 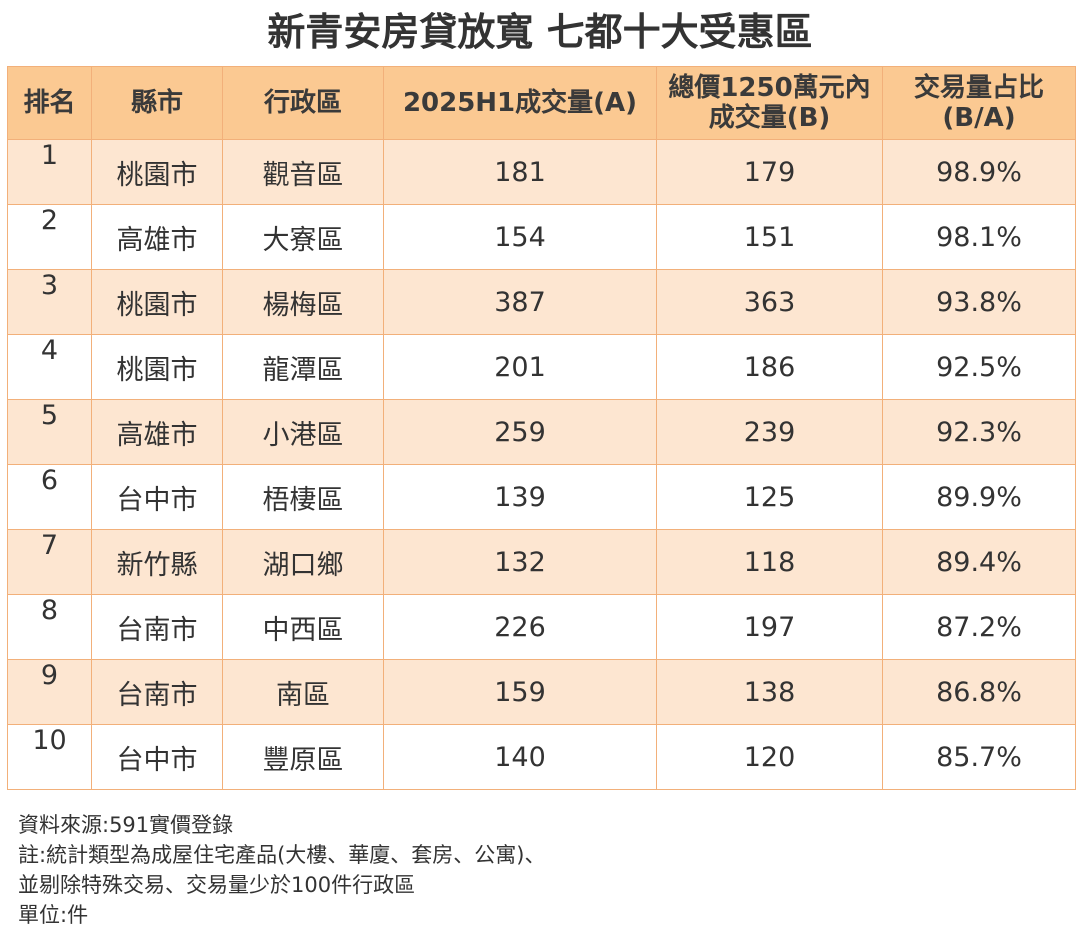 I want to click on table-row: 4 桃園市 龍潭區 201 186 92.5%, so click(x=541, y=367).